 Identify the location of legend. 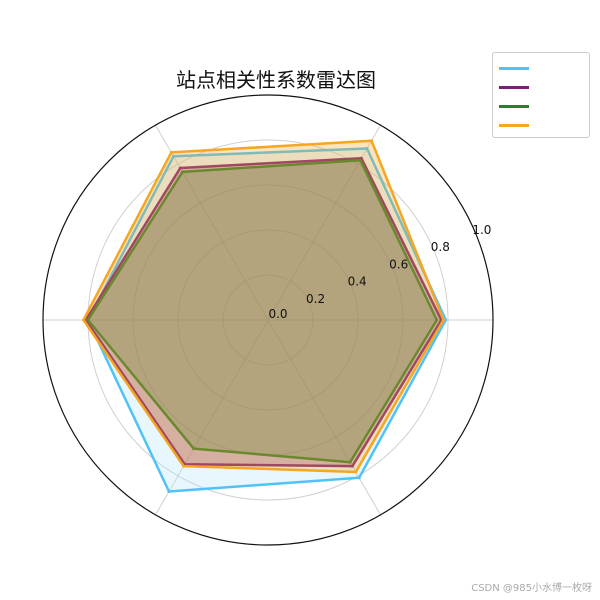
(541, 95).